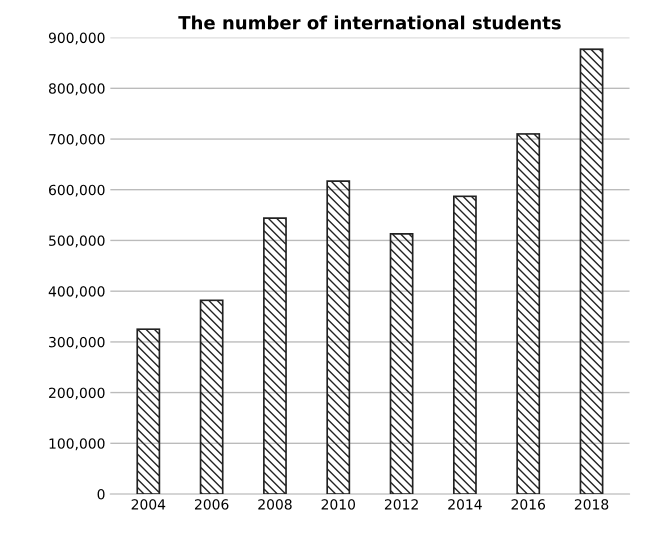  What do you see at coordinates (77, 241) in the screenshot?
I see `y-tick-label: 500,000` at bounding box center [77, 241].